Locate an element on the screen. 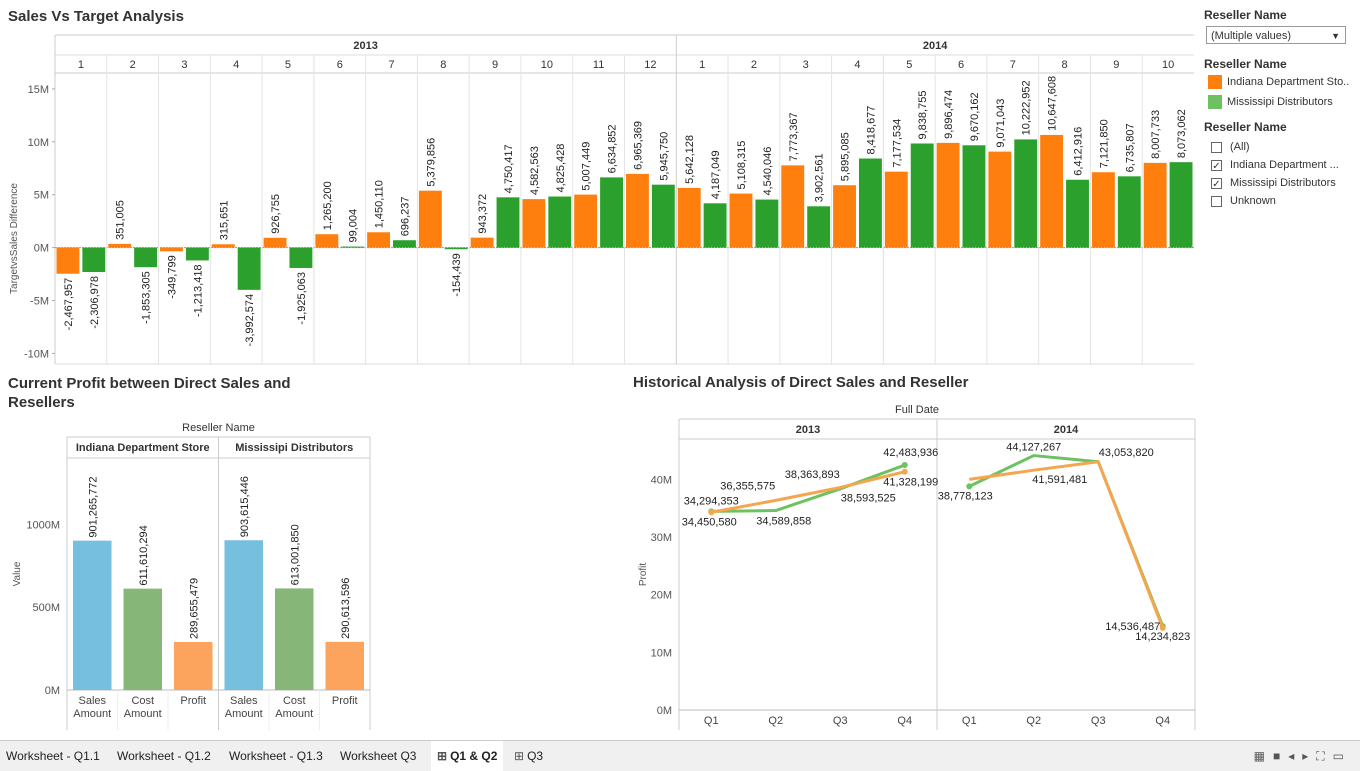  quarter-label: Q1 is located at coordinates (969, 721).